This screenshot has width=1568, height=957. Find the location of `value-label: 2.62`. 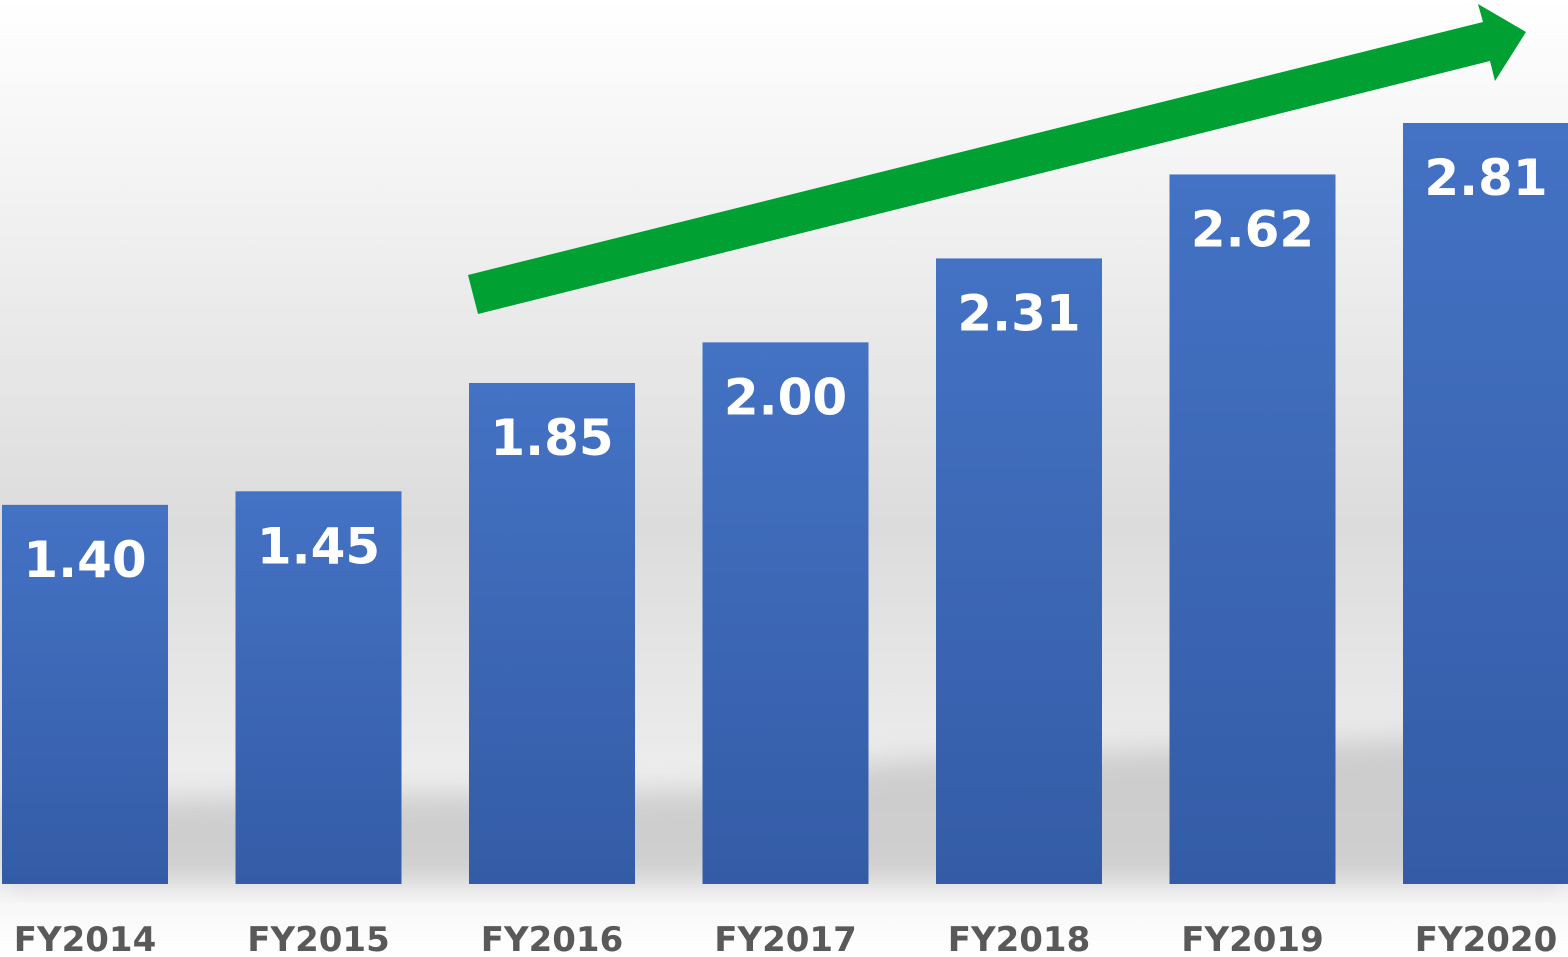

value-label: 2.62 is located at coordinates (1252, 229).